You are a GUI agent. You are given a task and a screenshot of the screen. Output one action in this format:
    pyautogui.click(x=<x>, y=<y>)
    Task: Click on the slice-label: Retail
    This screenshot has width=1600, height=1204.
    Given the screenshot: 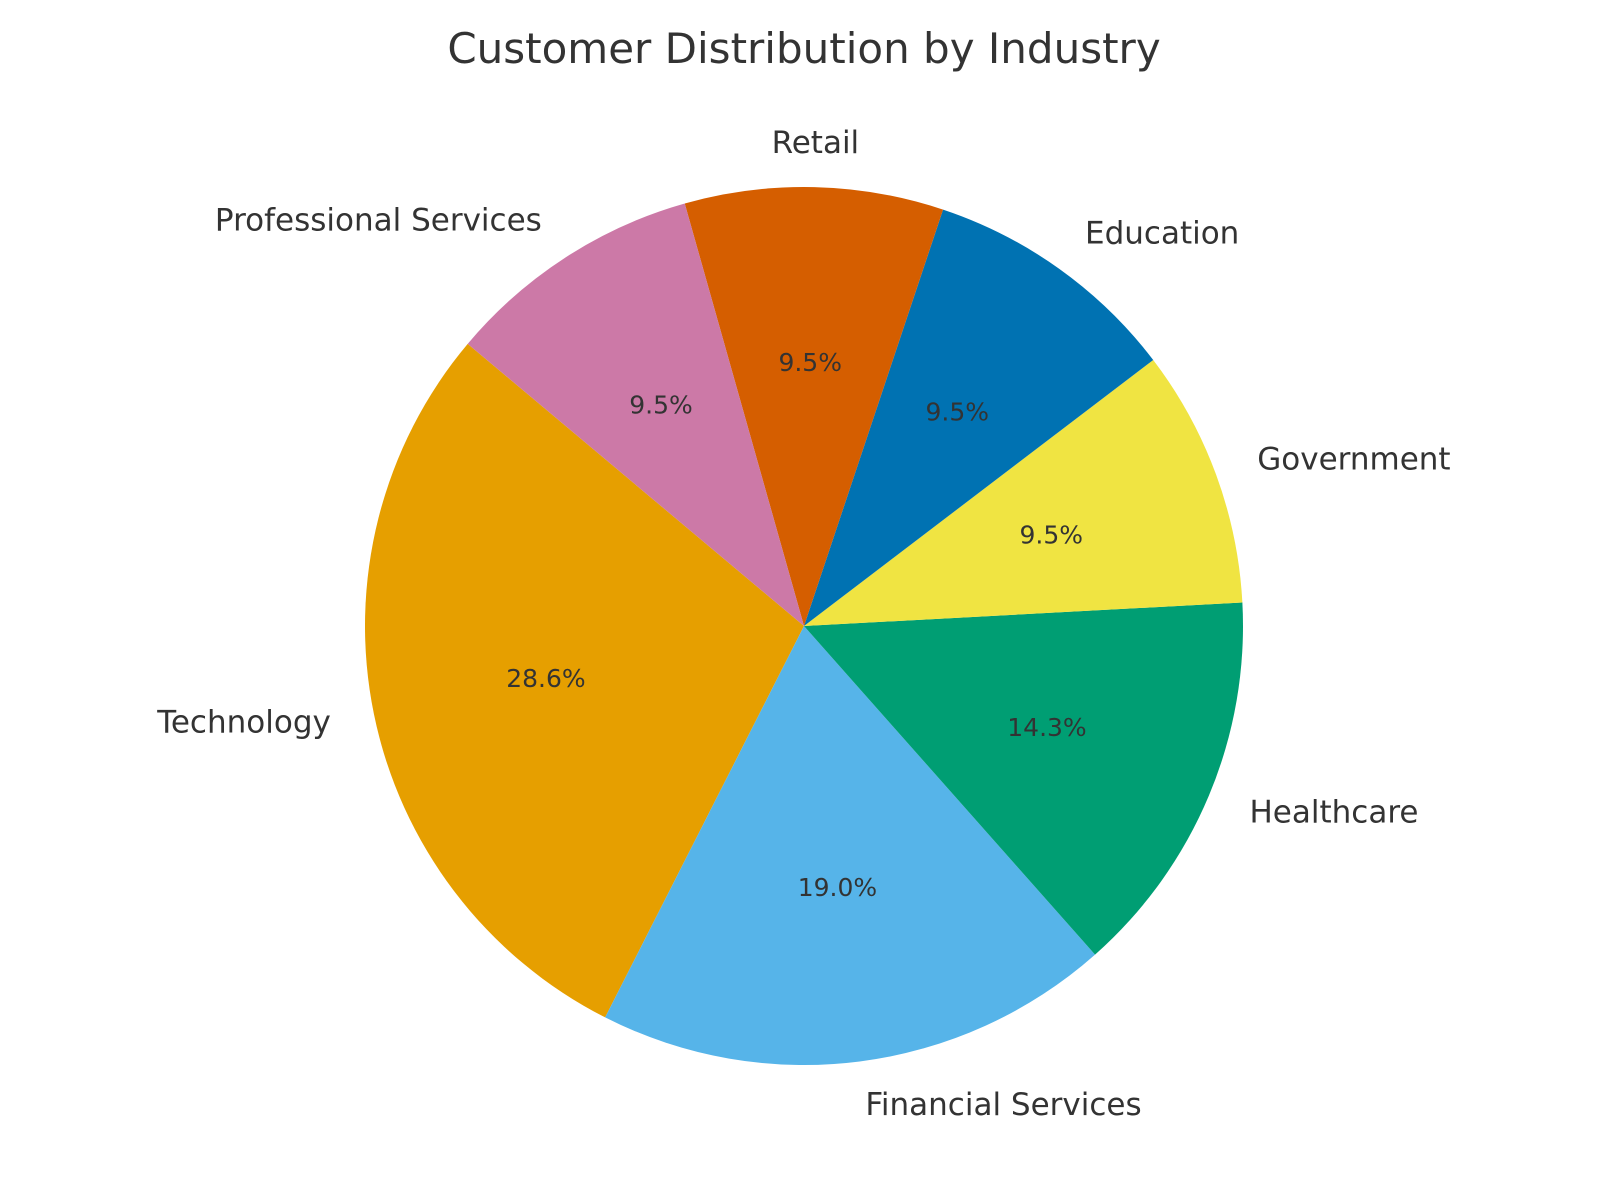 What is the action you would take?
    pyautogui.click(x=816, y=143)
    